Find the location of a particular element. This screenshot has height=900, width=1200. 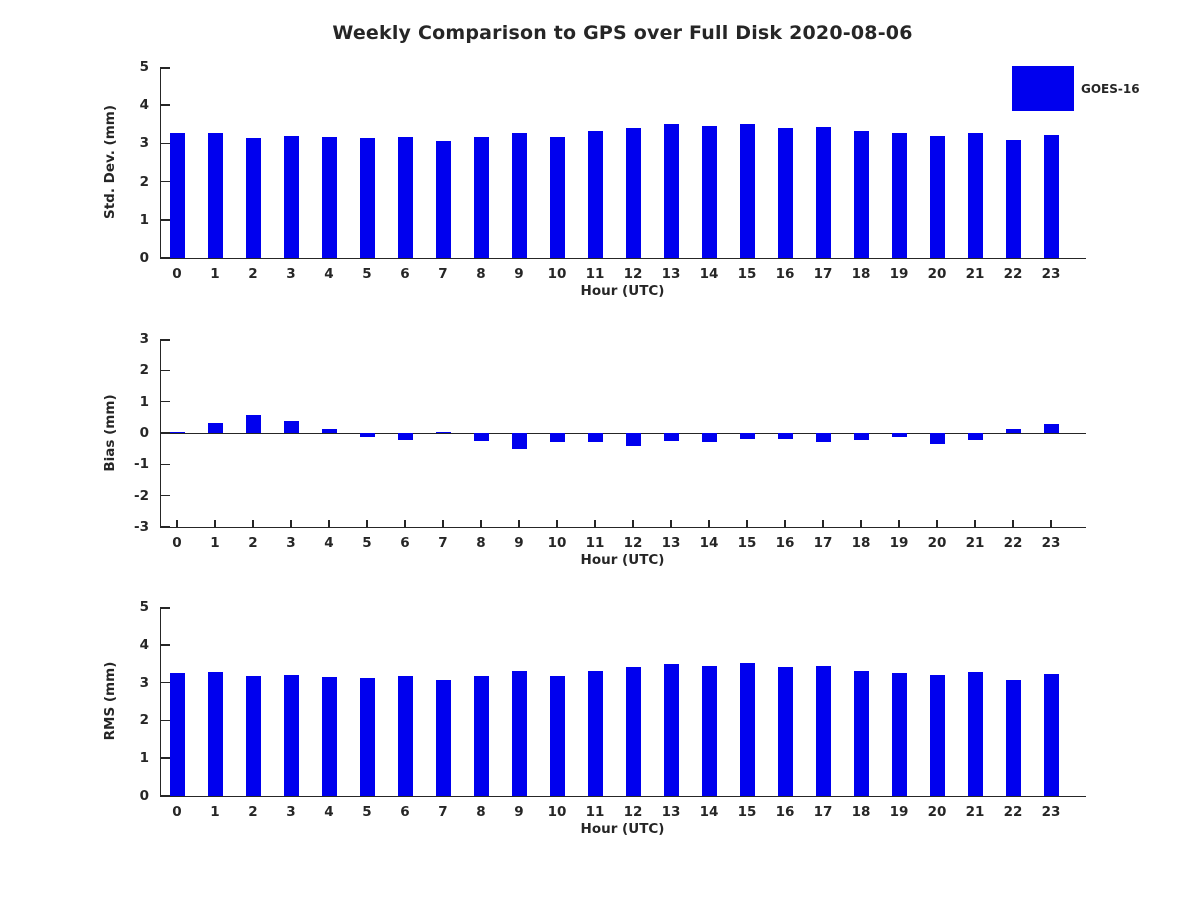

legend-swatch is located at coordinates (1043, 88).